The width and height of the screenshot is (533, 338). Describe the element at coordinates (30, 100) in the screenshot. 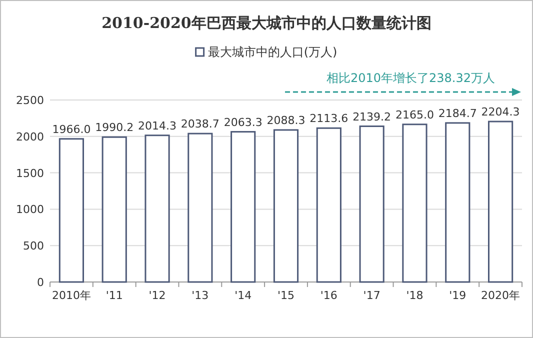

I see `y-tick-label: 2500` at that location.